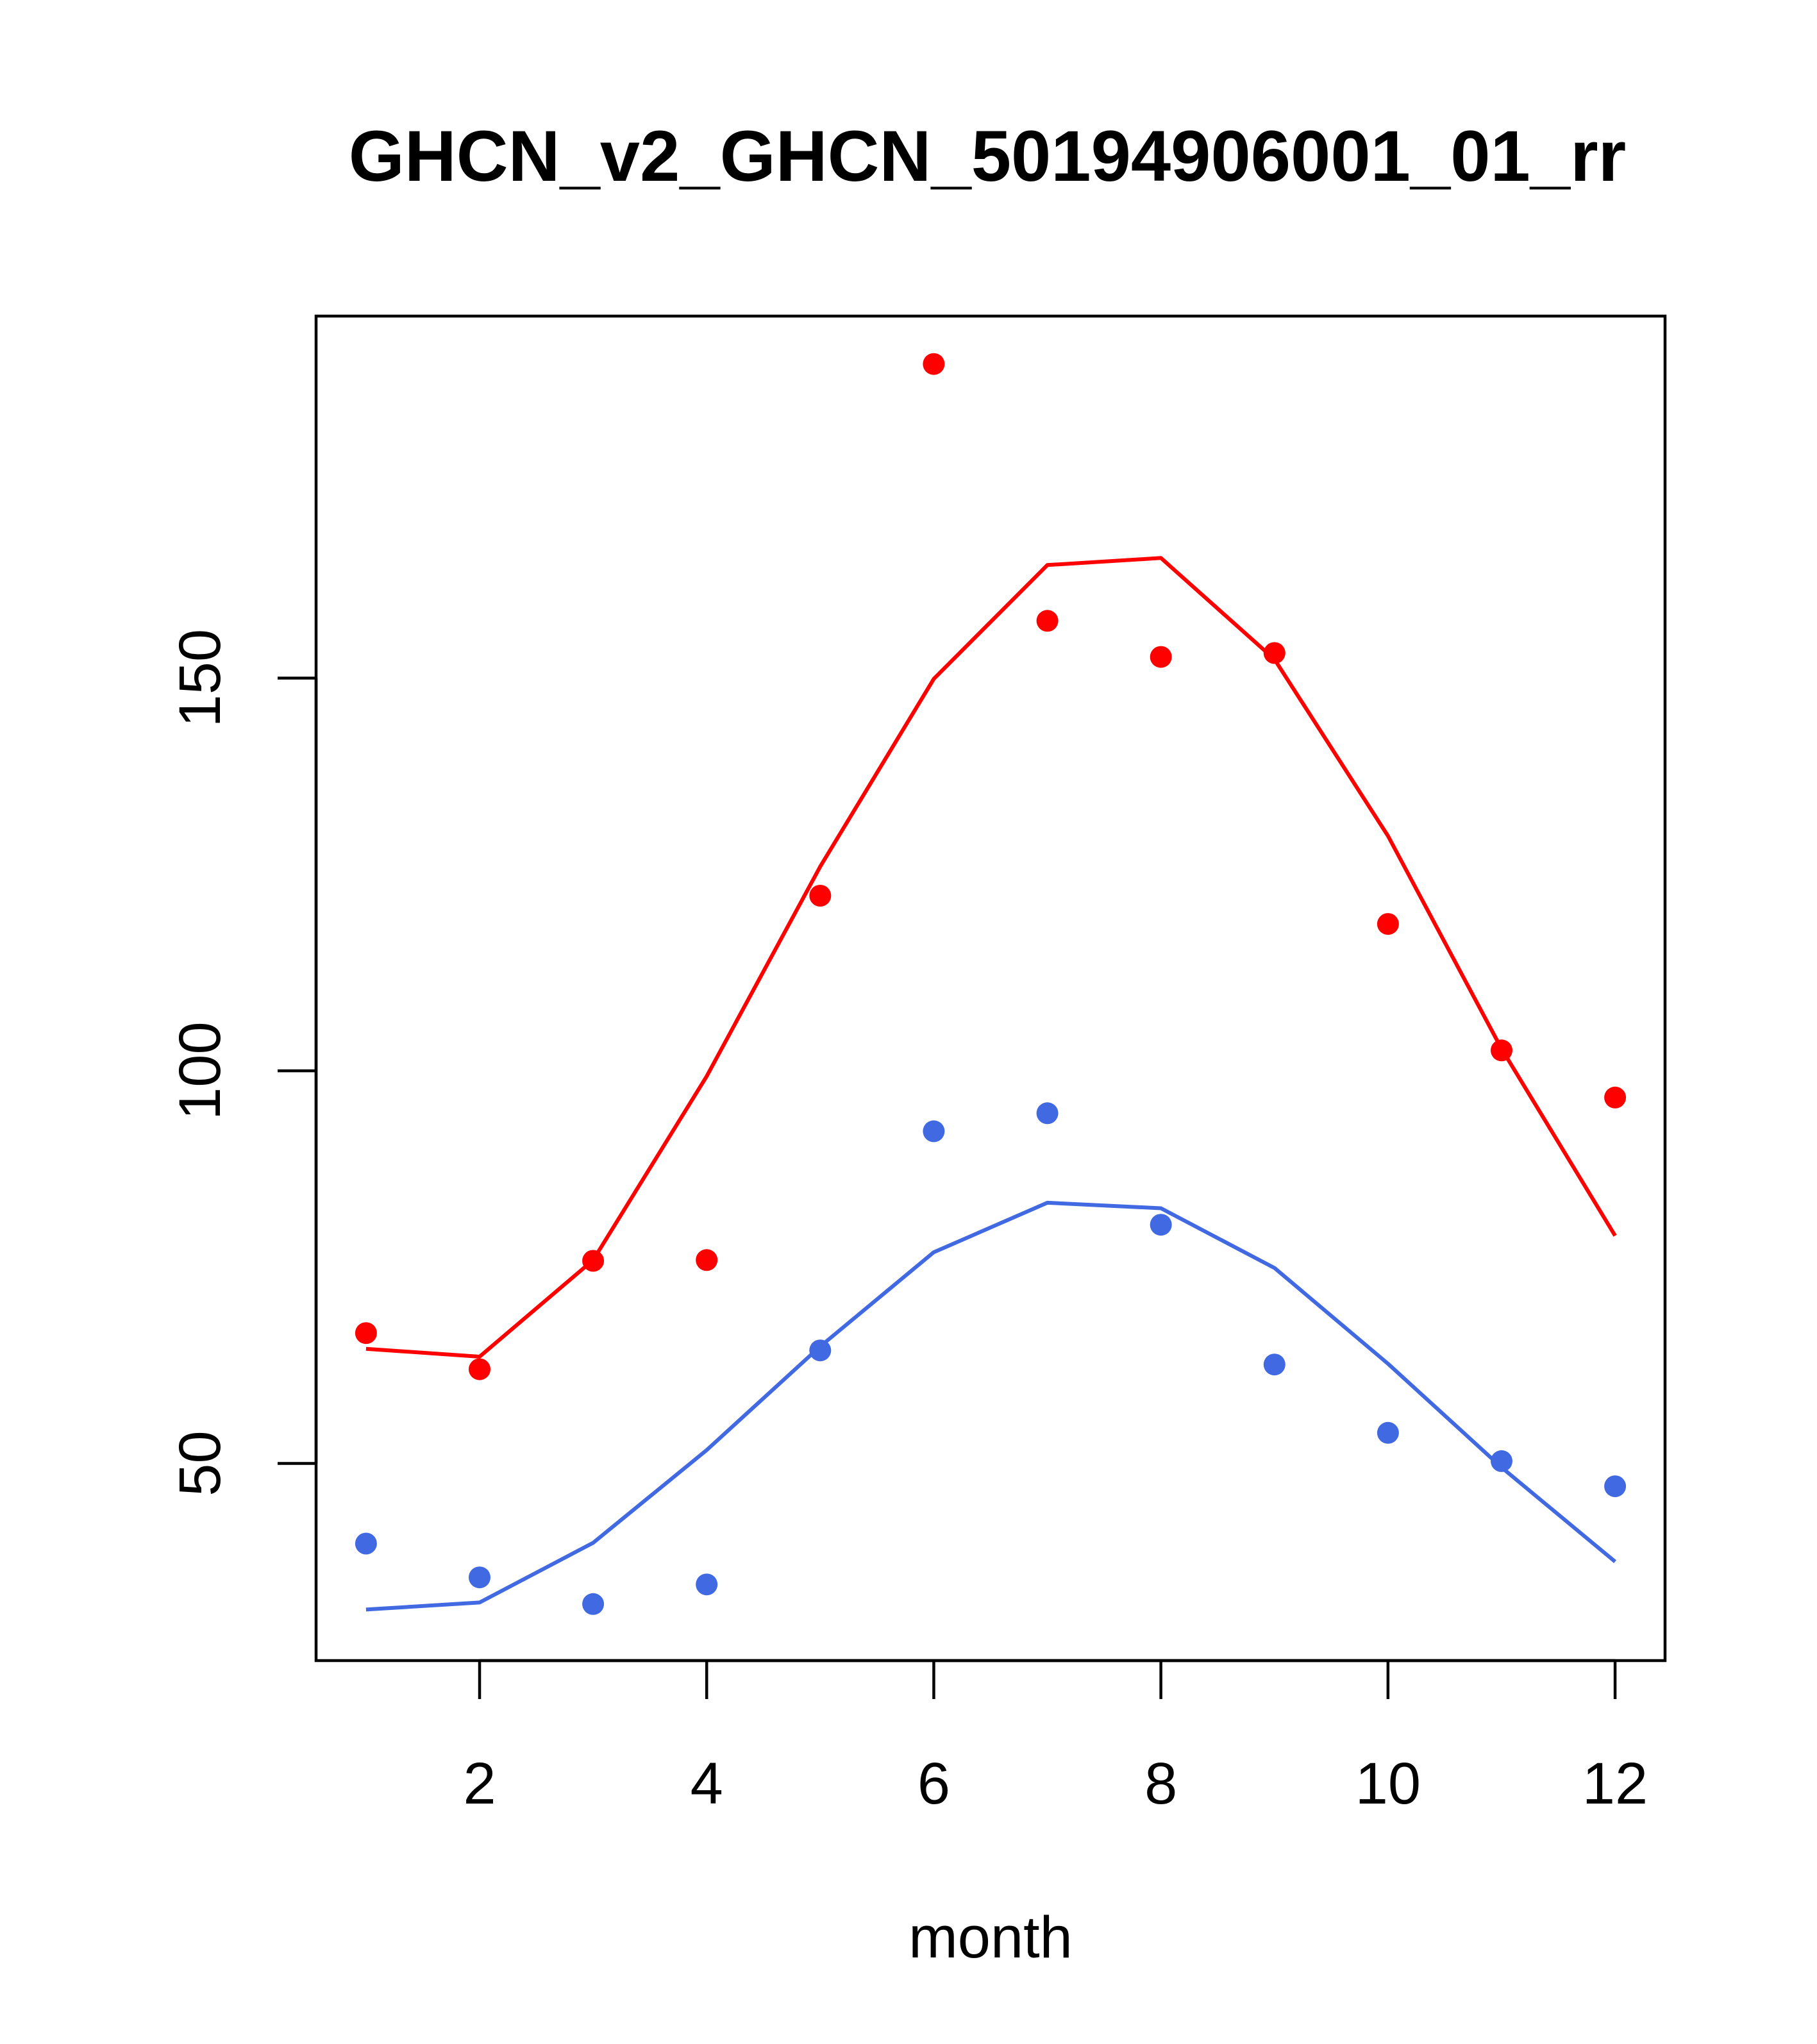 The width and height of the screenshot is (1817, 2044). Describe the element at coordinates (200, 1070) in the screenshot. I see `y-tick-label: 100` at that location.